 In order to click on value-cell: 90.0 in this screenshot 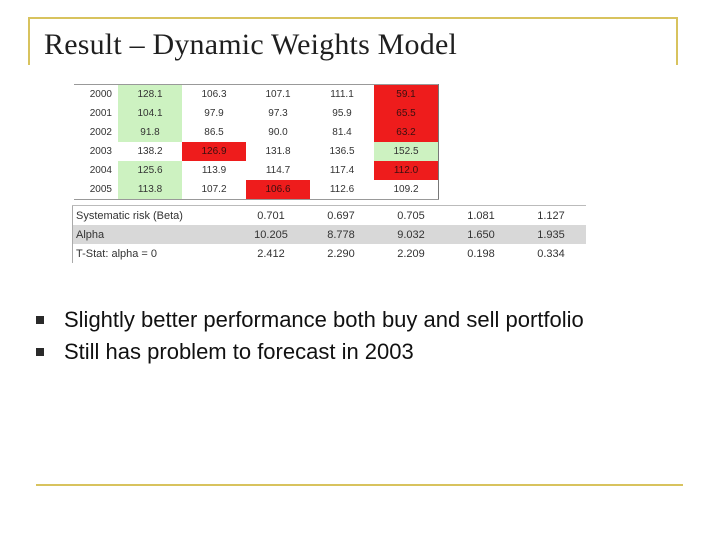, I will do `click(278, 132)`.